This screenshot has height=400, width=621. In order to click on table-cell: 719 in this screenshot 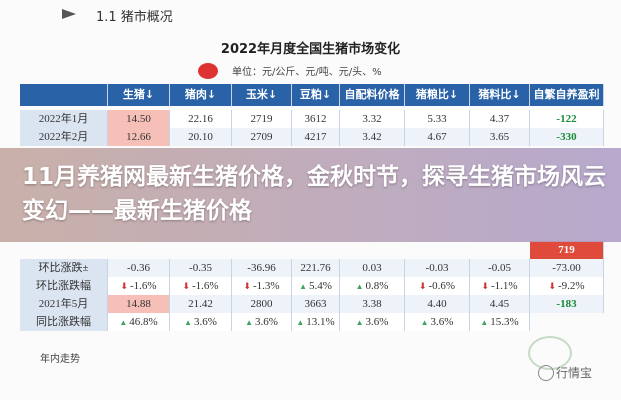, I will do `click(567, 250)`.